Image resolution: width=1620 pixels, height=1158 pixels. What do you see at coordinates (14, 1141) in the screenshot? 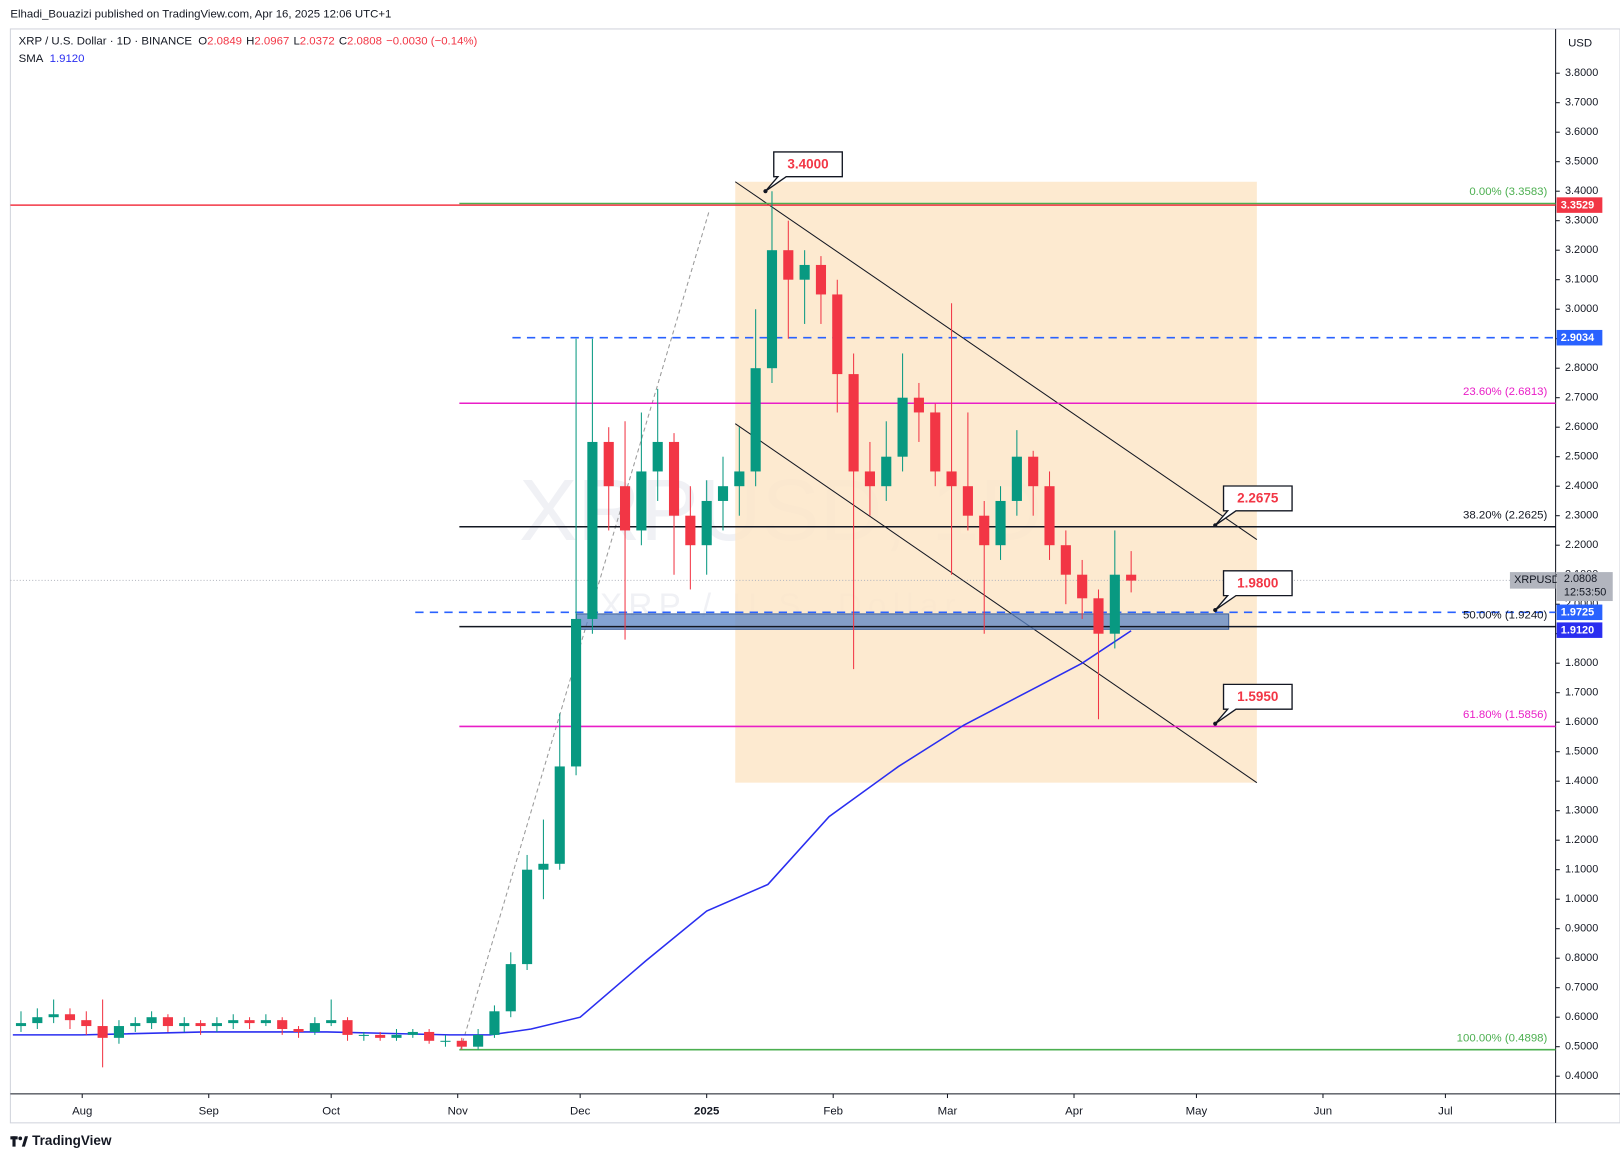
I see `logo-stem` at bounding box center [14, 1141].